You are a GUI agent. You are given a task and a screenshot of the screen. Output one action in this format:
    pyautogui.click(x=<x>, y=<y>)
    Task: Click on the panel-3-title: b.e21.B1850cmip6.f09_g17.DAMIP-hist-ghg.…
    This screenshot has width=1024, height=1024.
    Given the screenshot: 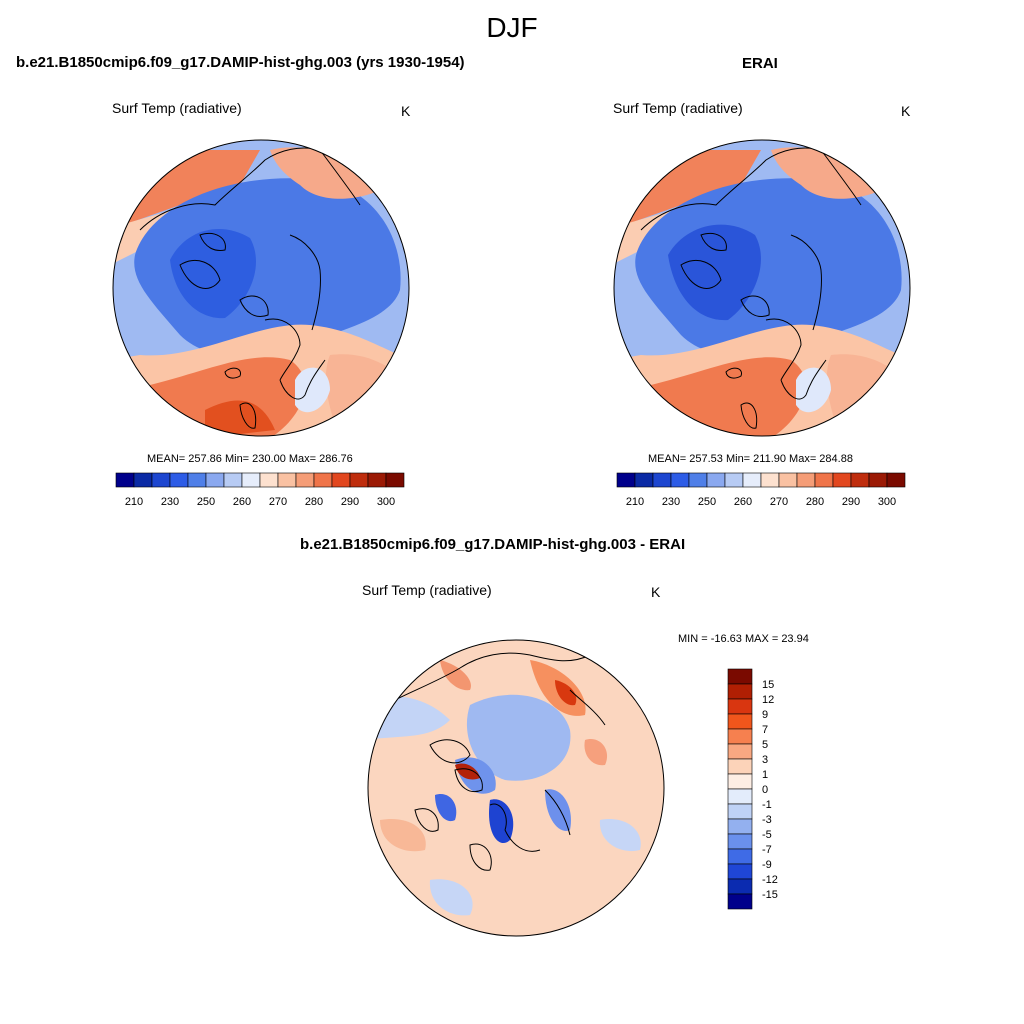 What is the action you would take?
    pyautogui.click(x=493, y=544)
    